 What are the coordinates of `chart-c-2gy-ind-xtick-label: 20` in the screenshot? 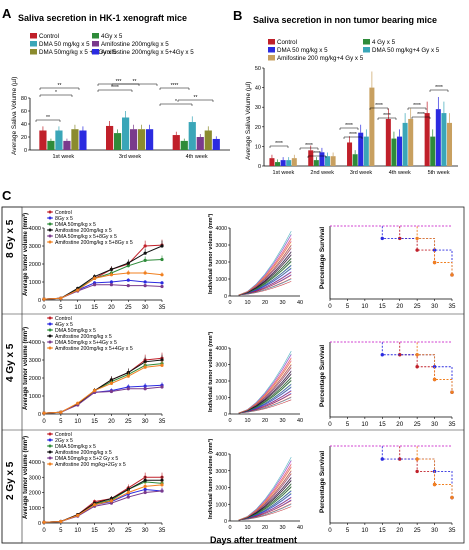 It's located at (265, 528).